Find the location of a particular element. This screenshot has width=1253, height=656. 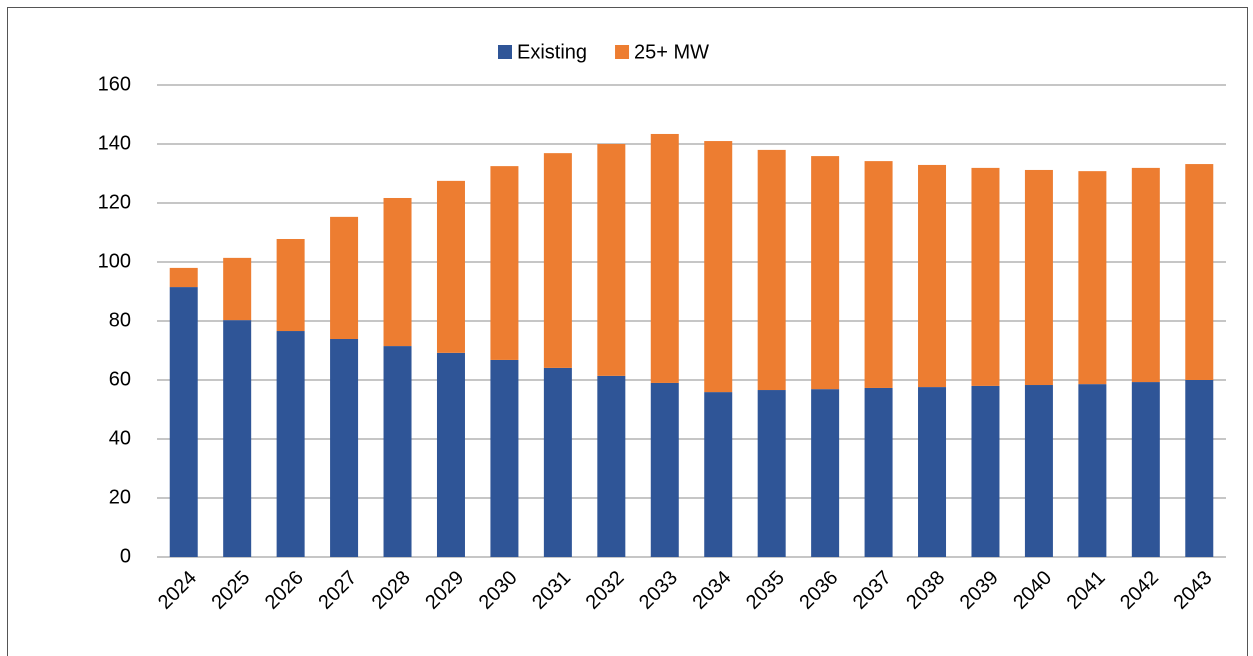

x-tick-label: 2024 is located at coordinates (177, 590).